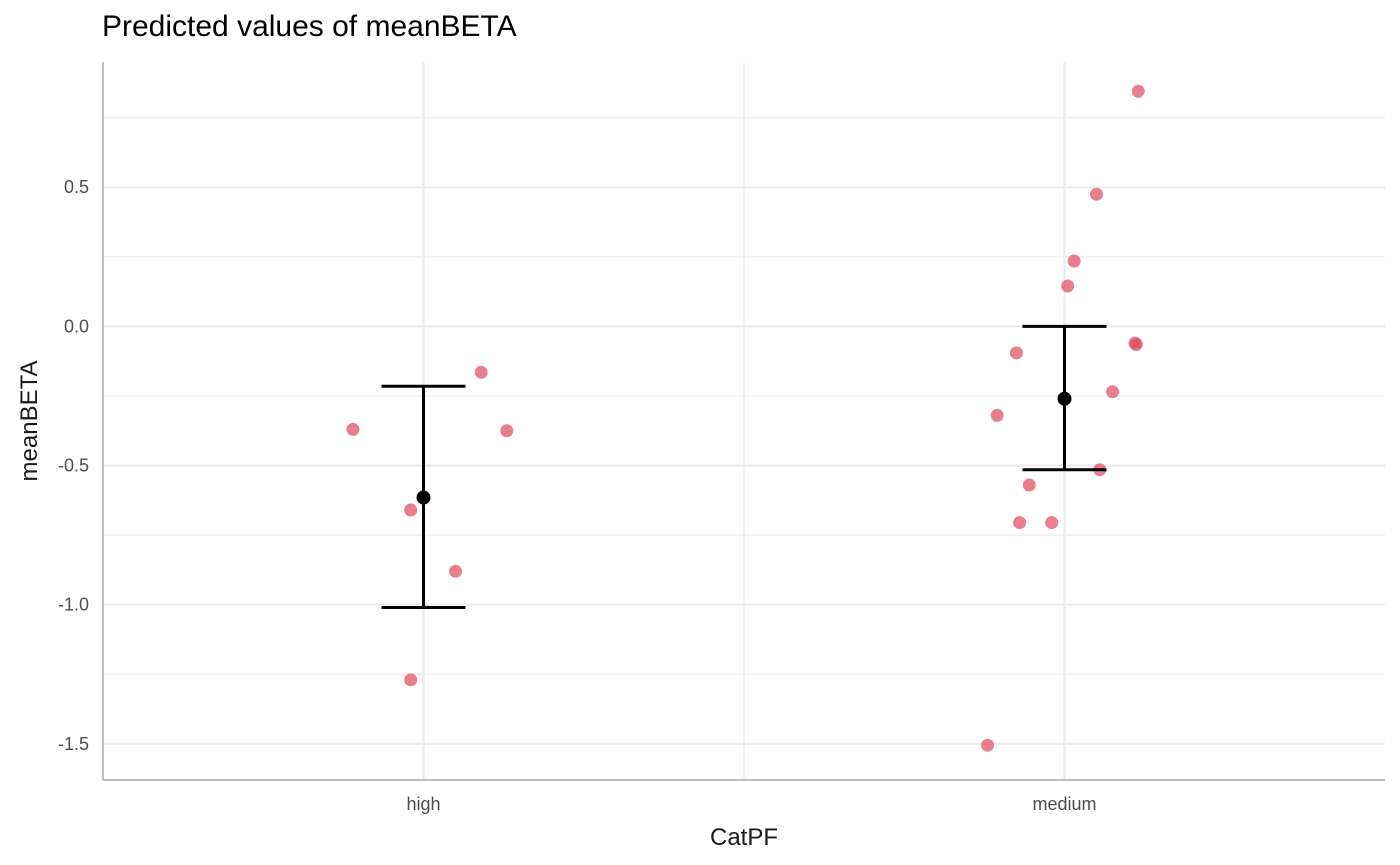  Describe the element at coordinates (309, 26) in the screenshot. I see `chart-title: Predicted values of meanBETA` at that location.